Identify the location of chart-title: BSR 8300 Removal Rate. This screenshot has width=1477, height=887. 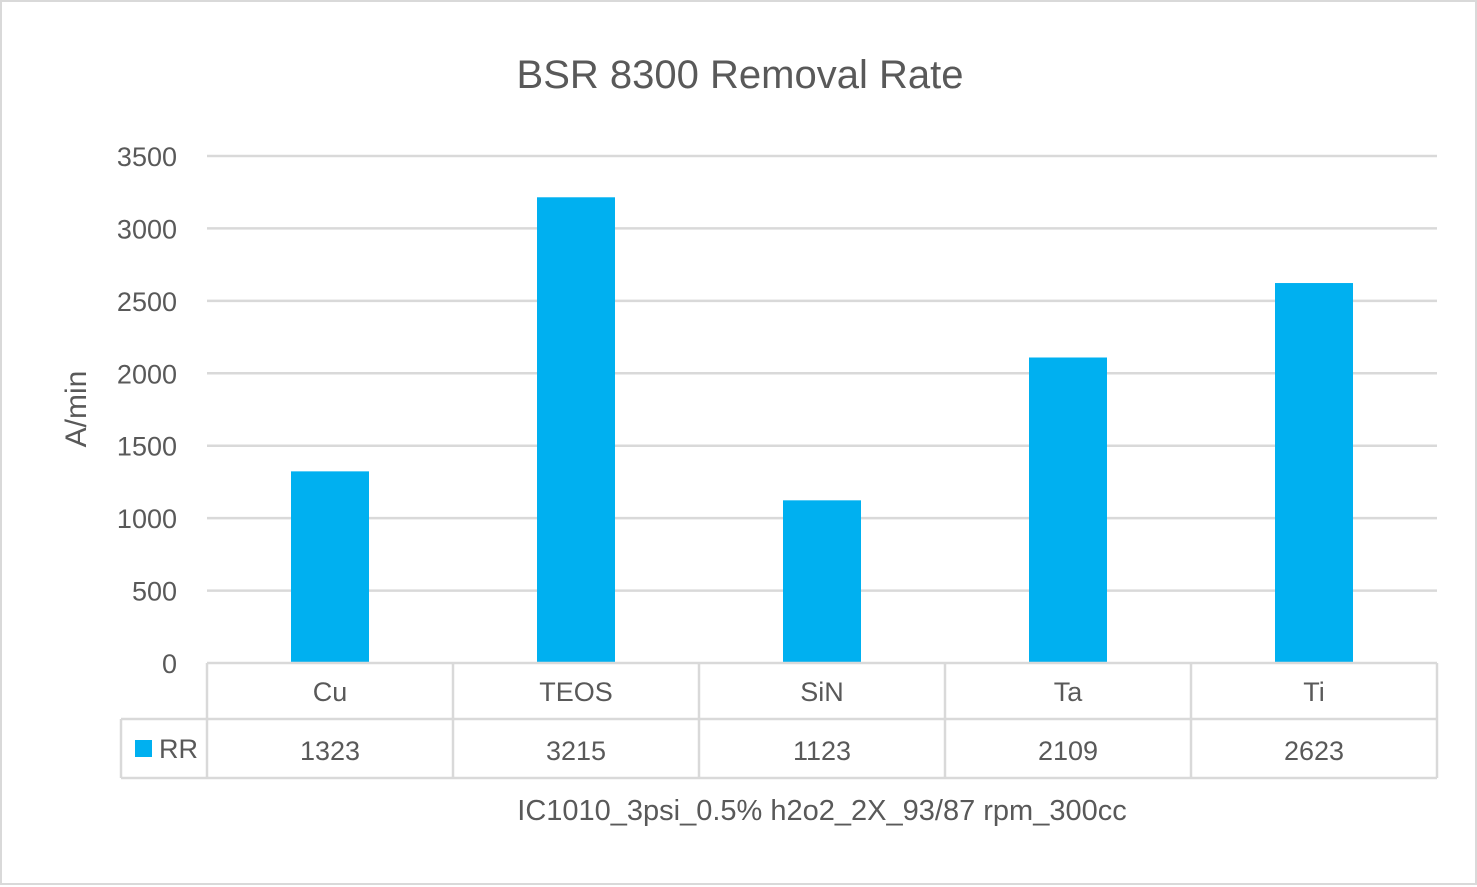
(740, 75).